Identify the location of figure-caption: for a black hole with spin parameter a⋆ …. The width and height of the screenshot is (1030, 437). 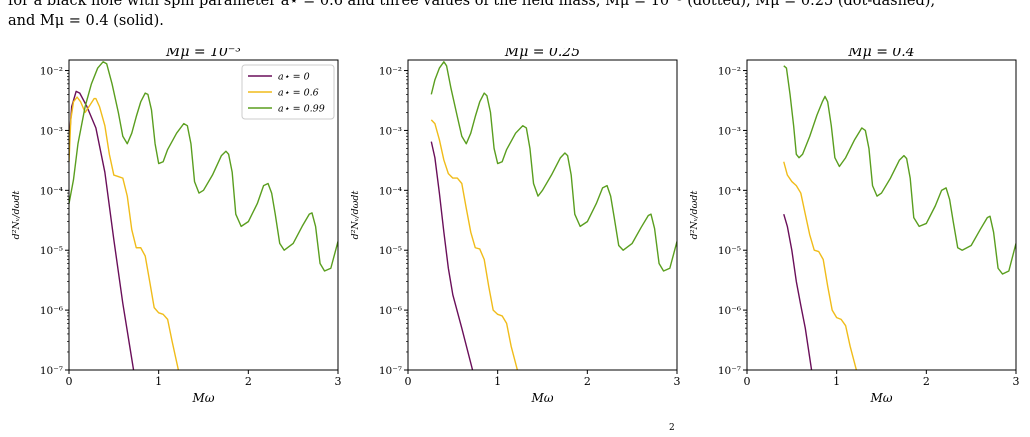
(515, 15).